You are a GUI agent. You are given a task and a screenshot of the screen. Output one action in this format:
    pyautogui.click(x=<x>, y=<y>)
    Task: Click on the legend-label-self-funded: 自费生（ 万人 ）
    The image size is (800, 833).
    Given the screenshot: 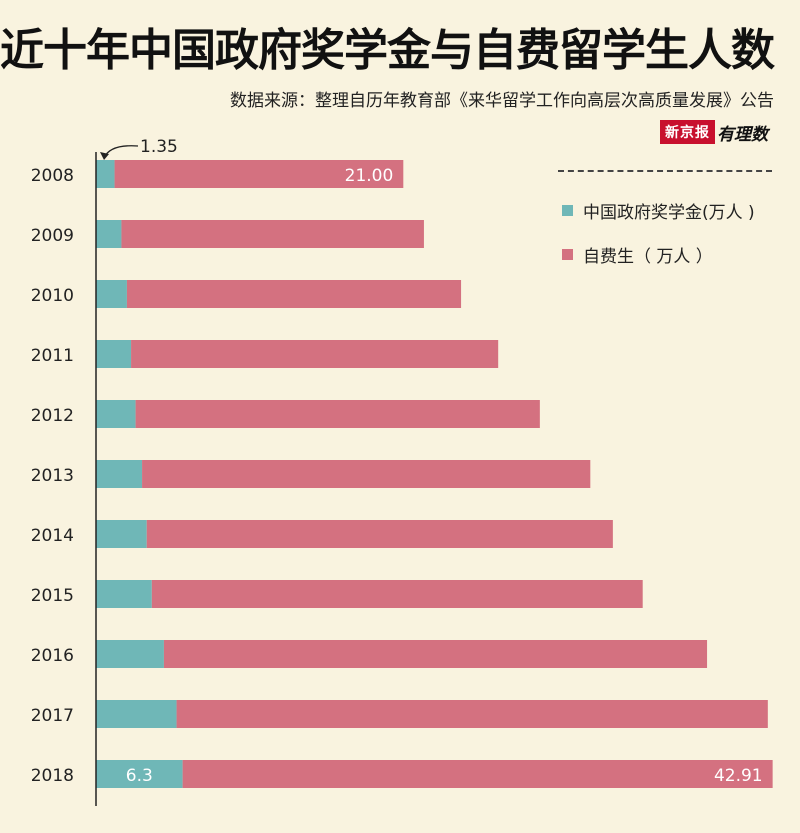 What is the action you would take?
    pyautogui.click(x=648, y=257)
    